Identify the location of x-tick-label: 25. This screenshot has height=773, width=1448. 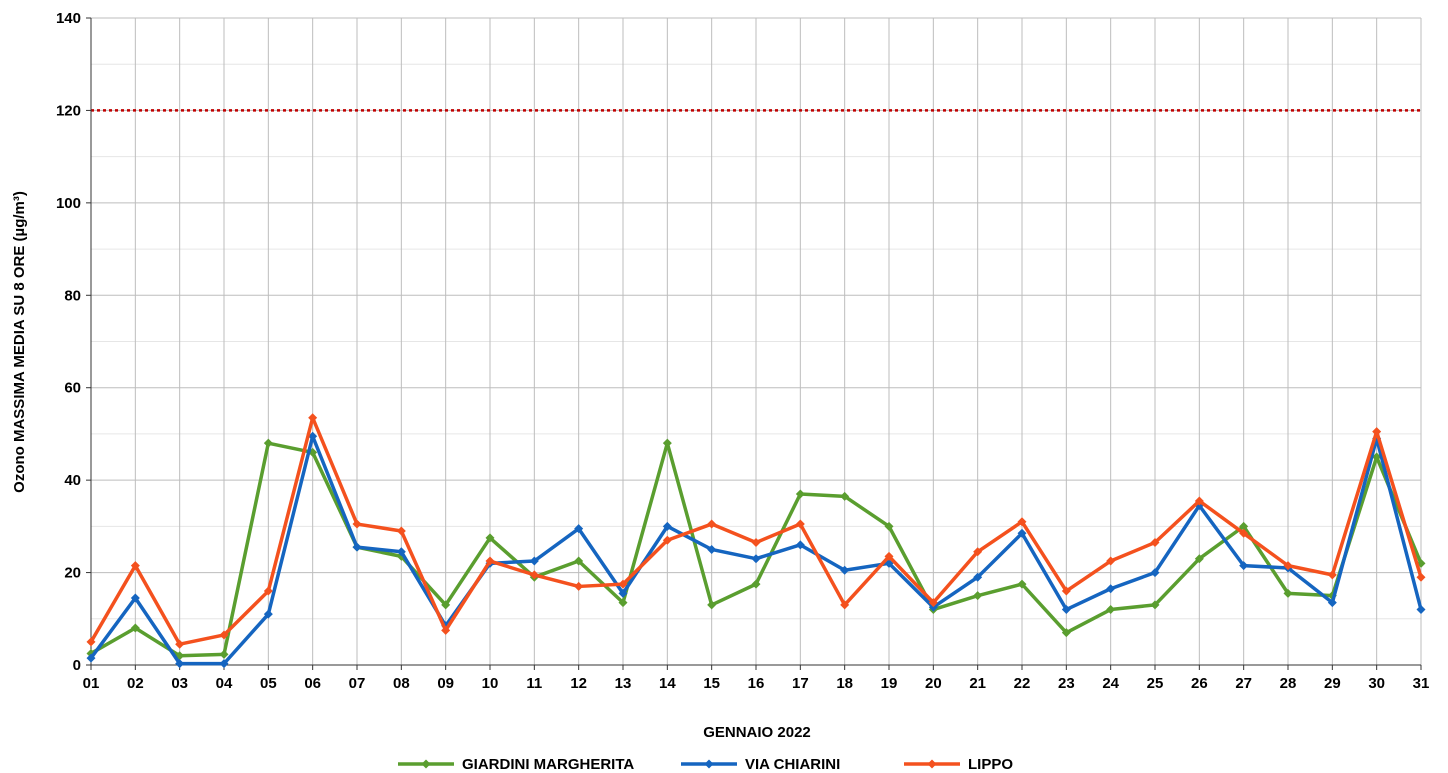
(1155, 683).